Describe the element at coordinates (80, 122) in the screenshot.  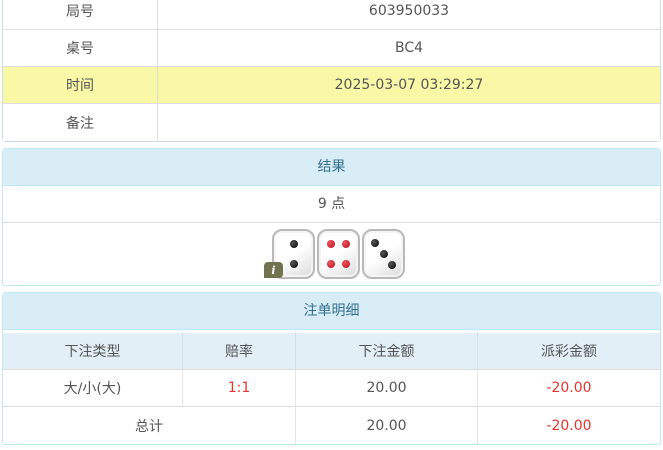
I see `info-label-remark: 备注` at that location.